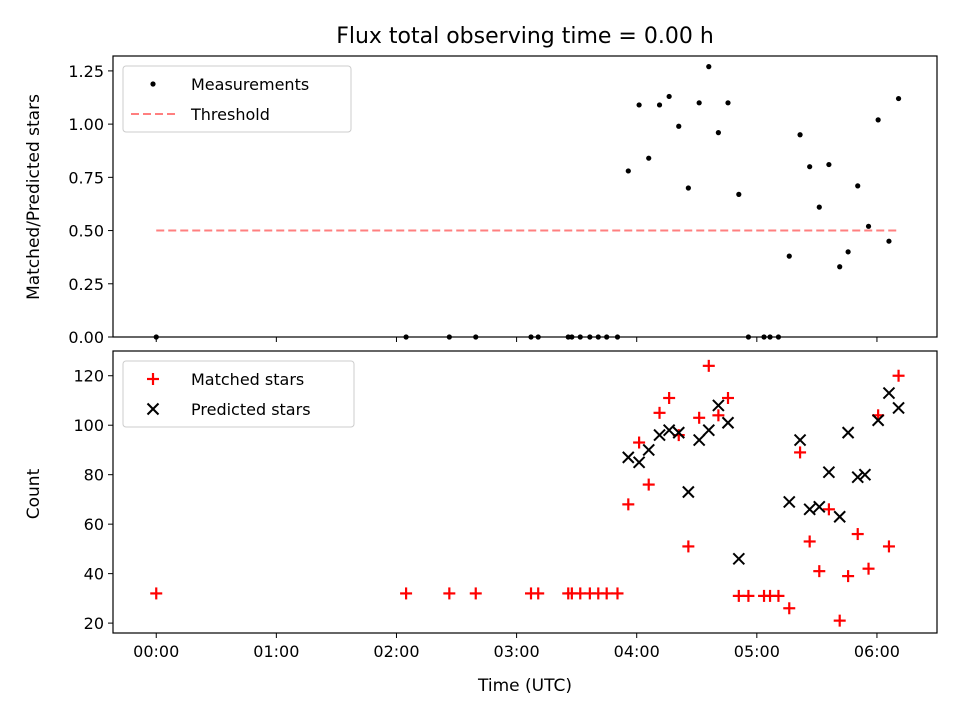 Image resolution: width=960 pixels, height=724 pixels. Describe the element at coordinates (34, 197) in the screenshot. I see `top-y-axis-label: Matched/Predicted stars` at that location.